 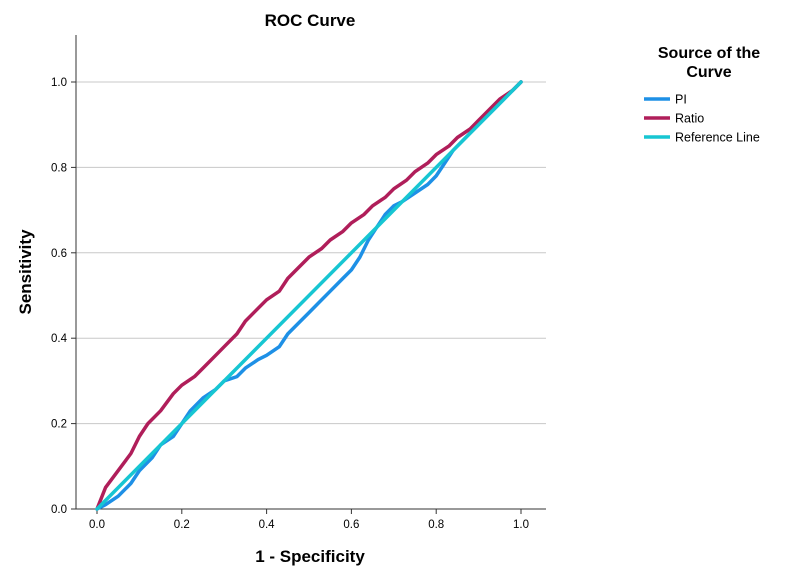 I want to click on legend-label-ratio: Ratio, so click(x=689, y=119).